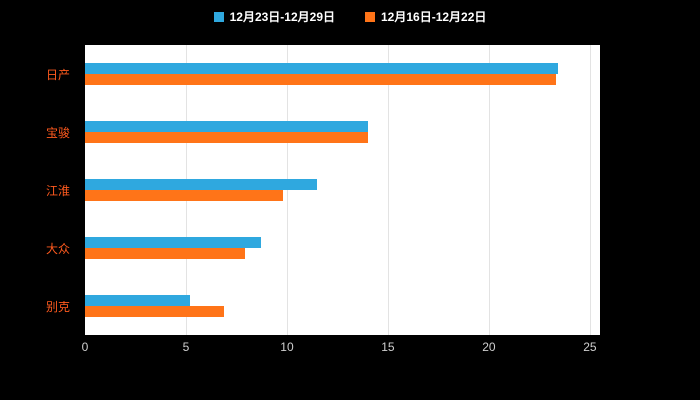 Image resolution: width=700 pixels, height=400 pixels. What do you see at coordinates (282, 17) in the screenshot?
I see `legend-label-week2: 12月23日-12月29日` at bounding box center [282, 17].